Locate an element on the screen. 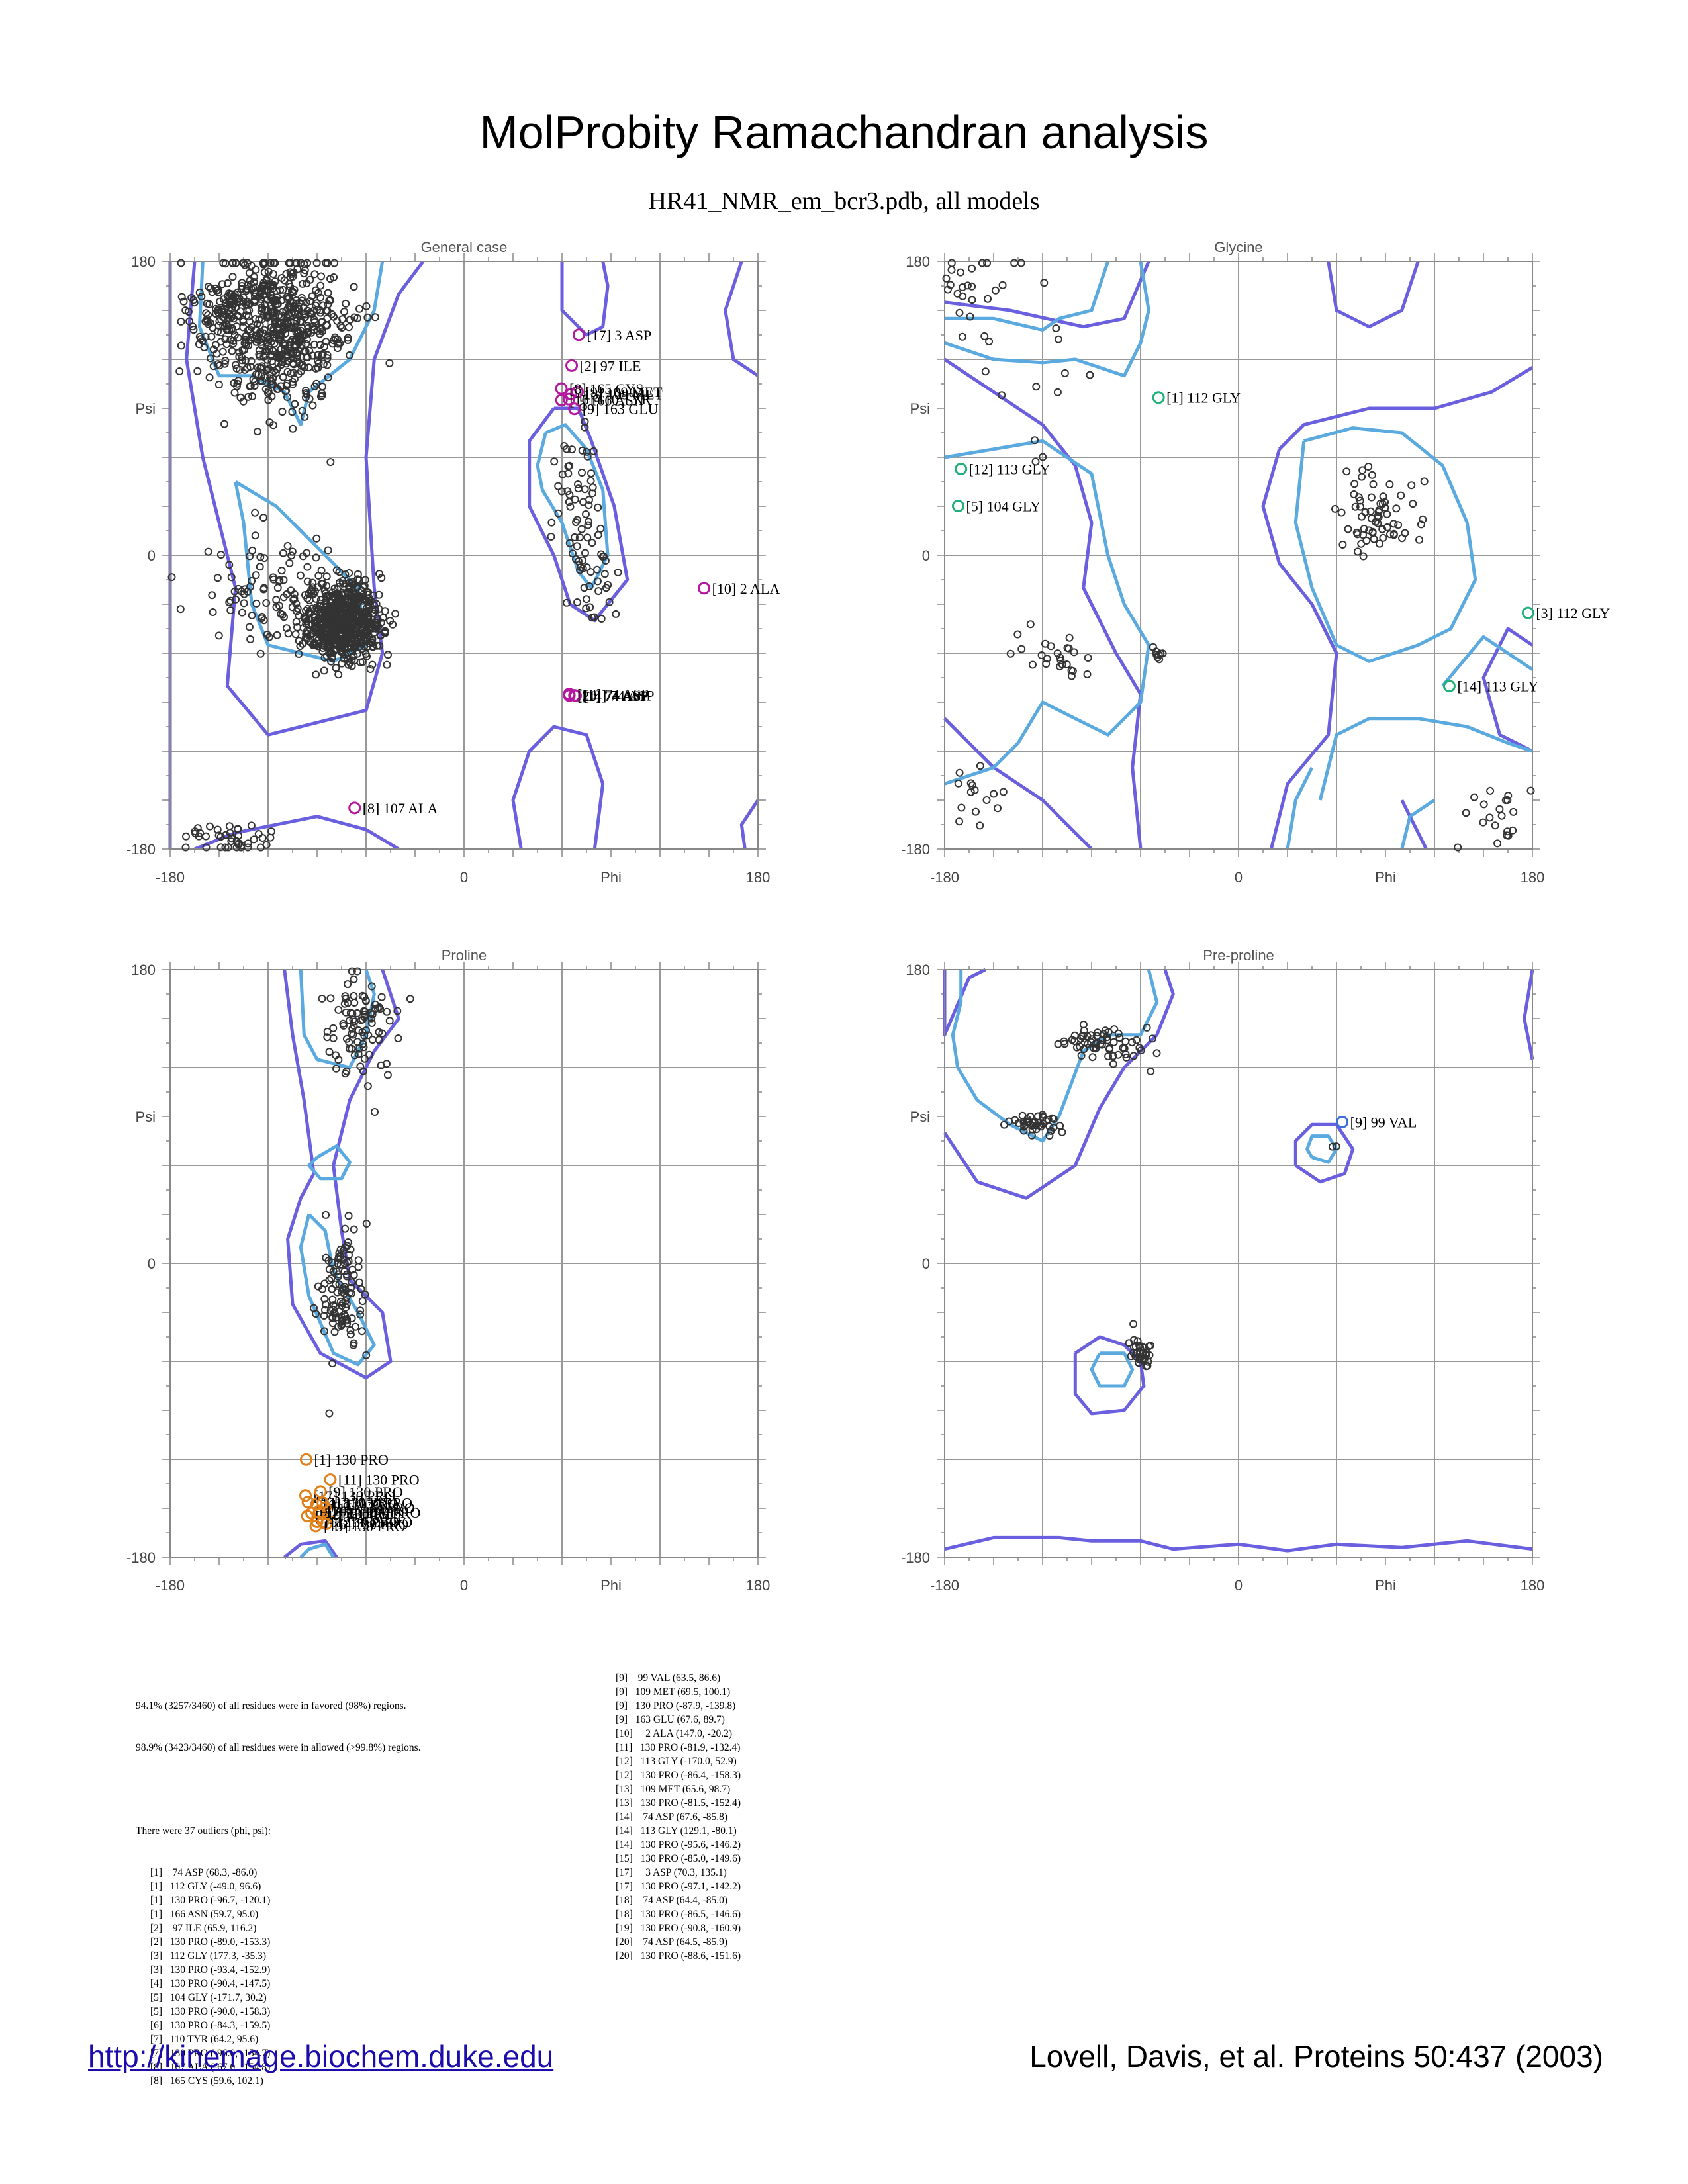 This screenshot has width=1688, height=2184. contour-allowed is located at coordinates (297, 833).